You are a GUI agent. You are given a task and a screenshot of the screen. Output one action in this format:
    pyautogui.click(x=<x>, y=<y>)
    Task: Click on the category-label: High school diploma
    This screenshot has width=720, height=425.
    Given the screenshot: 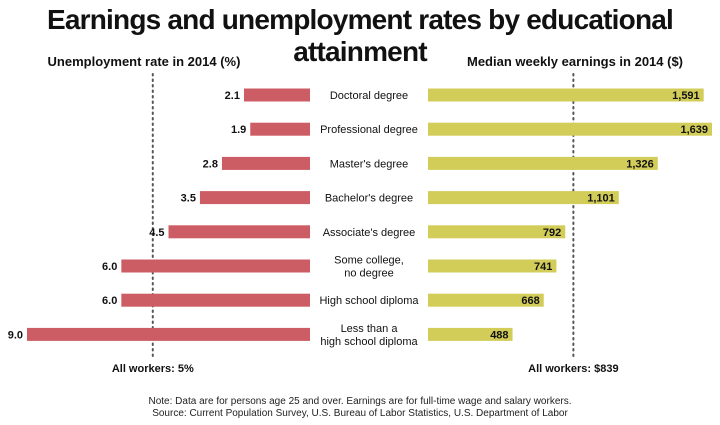 What is the action you would take?
    pyautogui.click(x=369, y=301)
    